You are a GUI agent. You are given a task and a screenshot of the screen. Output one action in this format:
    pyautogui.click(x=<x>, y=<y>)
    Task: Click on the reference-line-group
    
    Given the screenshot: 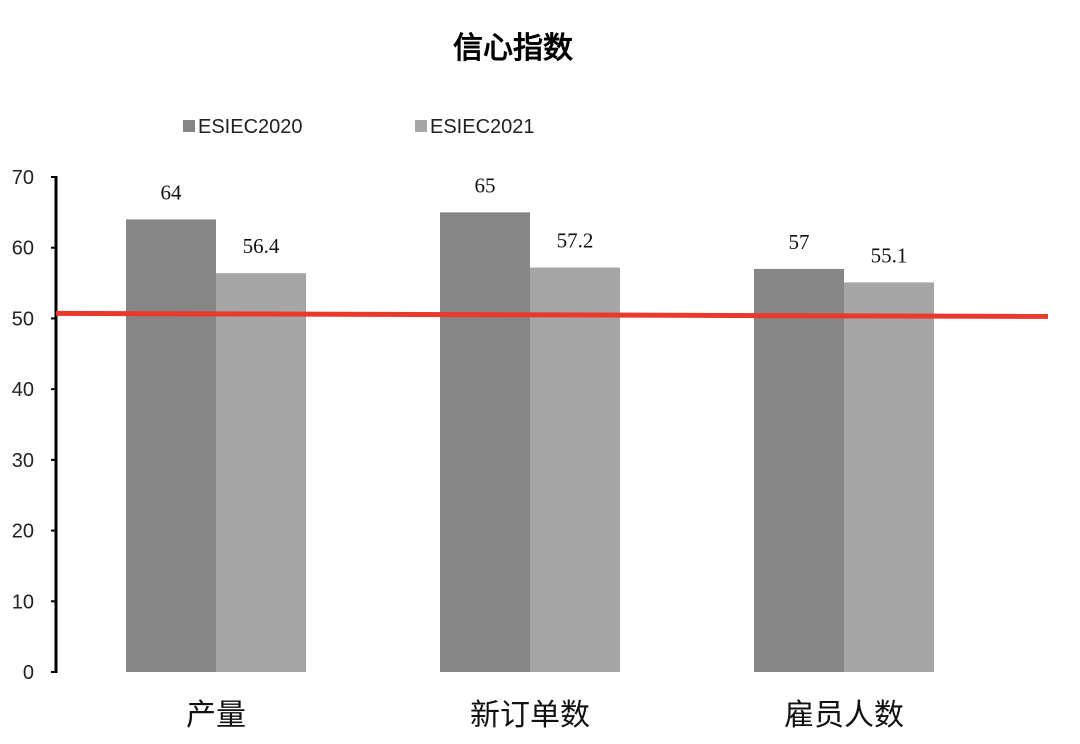 What is the action you would take?
    pyautogui.click(x=552, y=314)
    